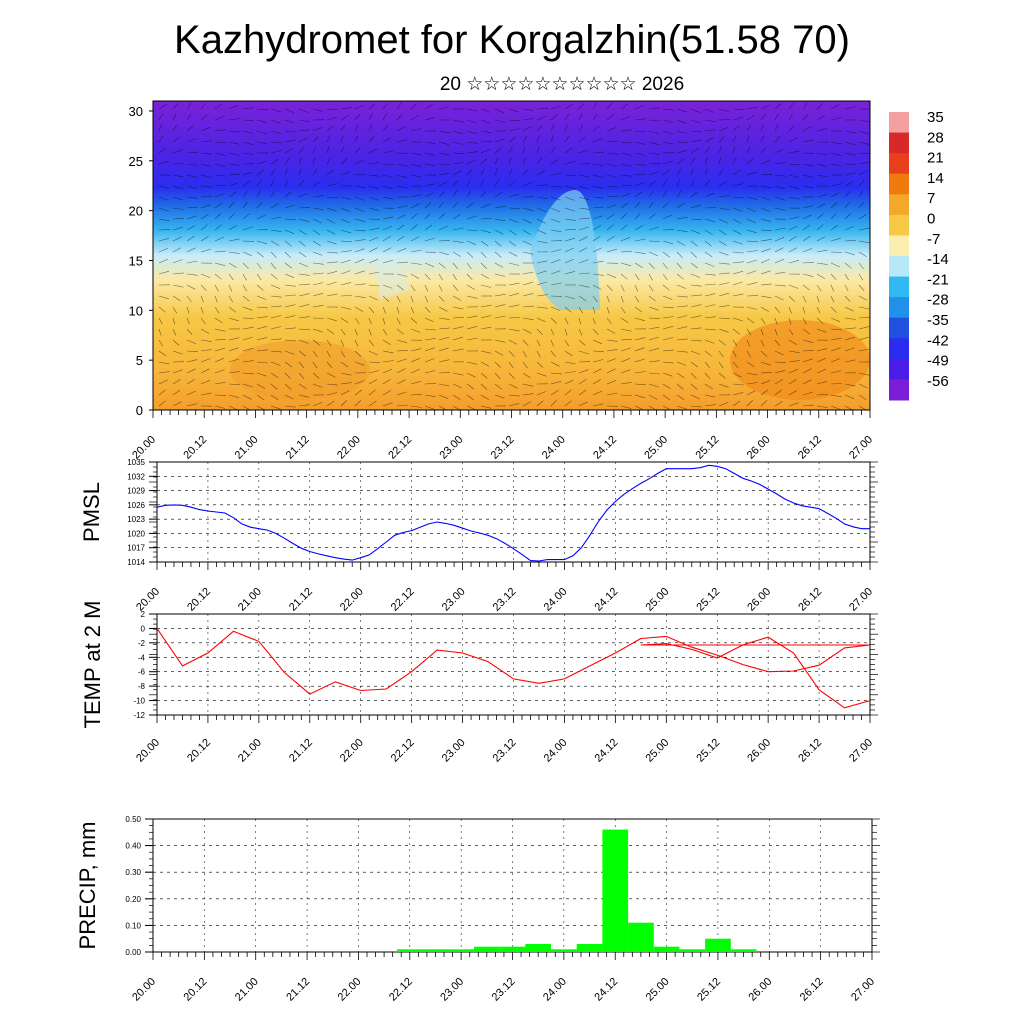 The image size is (1024, 1024). I want to click on xsec-x-tick-label: 21.12, so click(298, 448).